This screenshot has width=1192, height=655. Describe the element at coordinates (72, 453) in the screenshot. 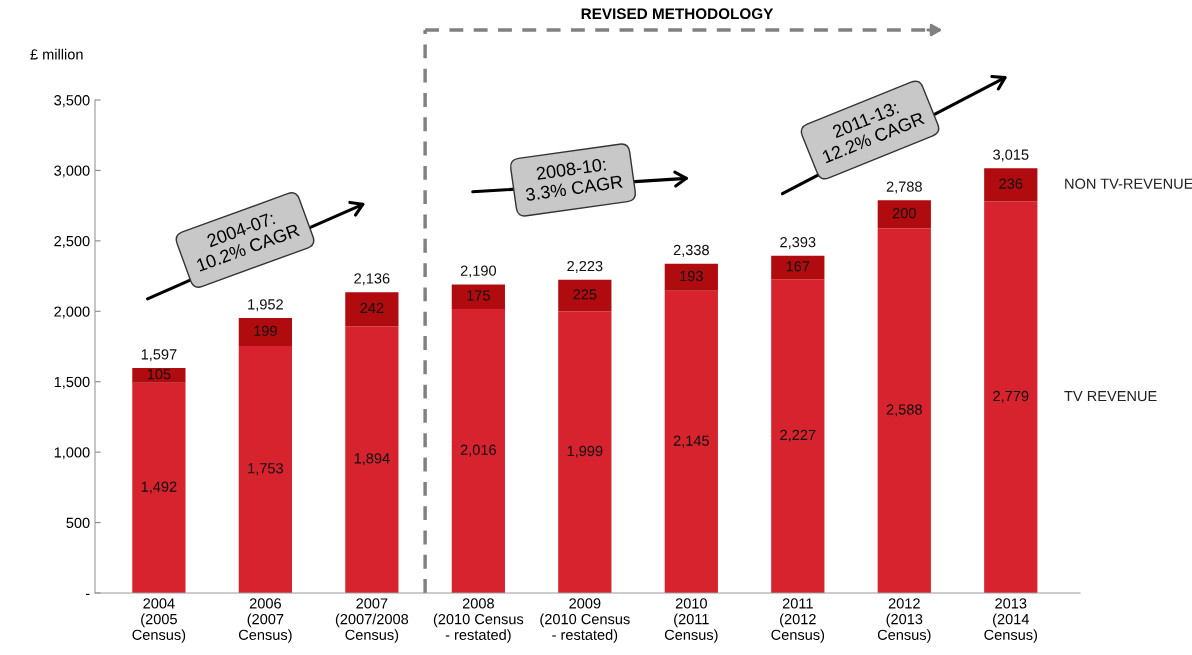

I see `y-tick-label: 1,000` at that location.